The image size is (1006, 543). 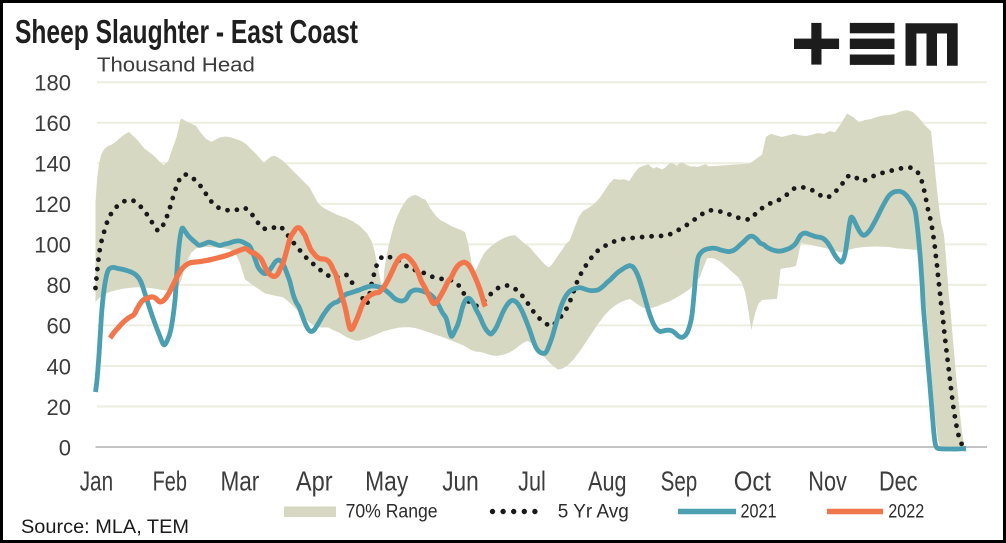 What do you see at coordinates (96, 481) in the screenshot?
I see `svg-text: Jan` at bounding box center [96, 481].